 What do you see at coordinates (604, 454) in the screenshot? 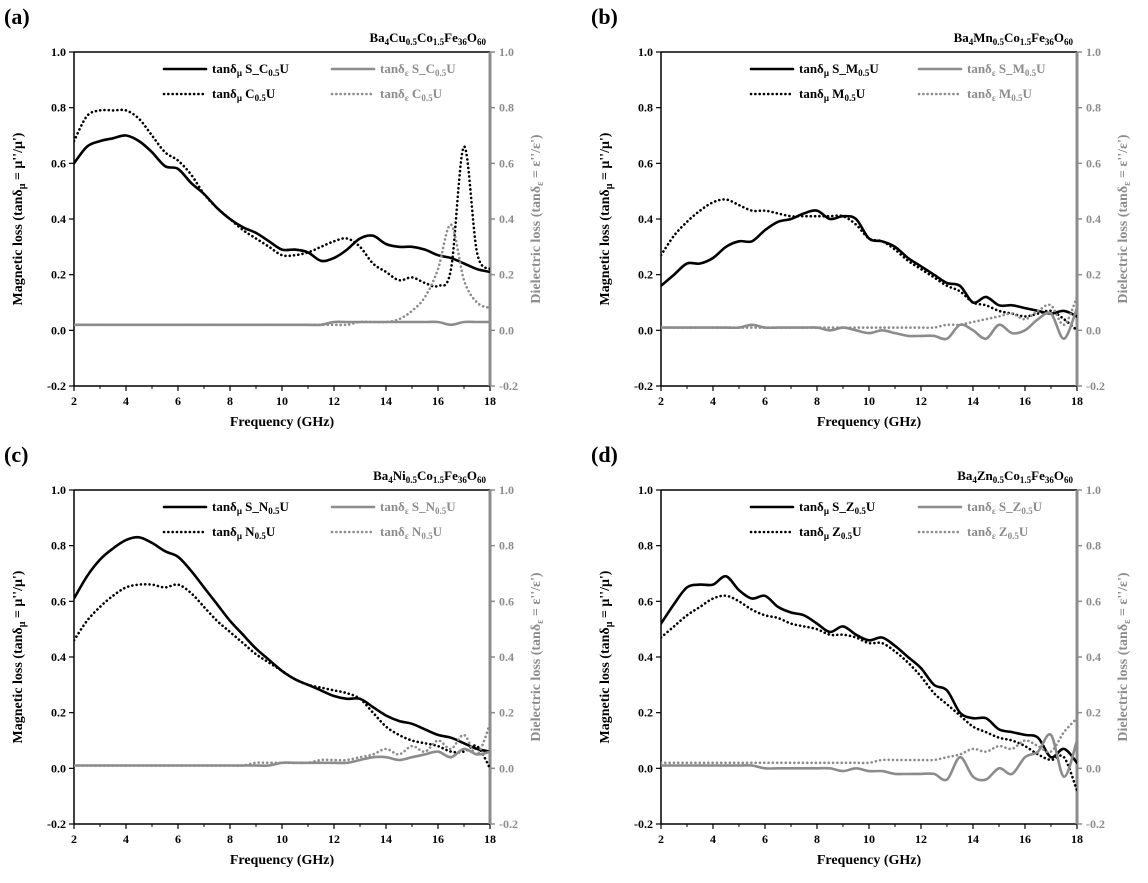
I see `panel-letter: (d)` at bounding box center [604, 454].